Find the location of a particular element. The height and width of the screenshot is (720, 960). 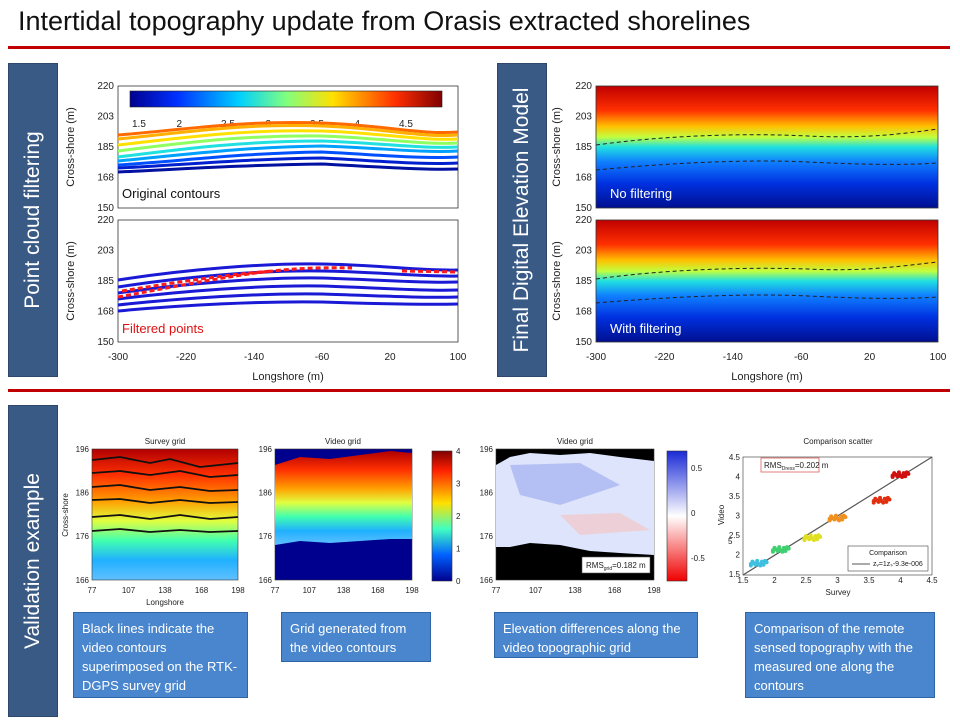

scatter-rms-sub: Dress is located at coordinates (789, 469).